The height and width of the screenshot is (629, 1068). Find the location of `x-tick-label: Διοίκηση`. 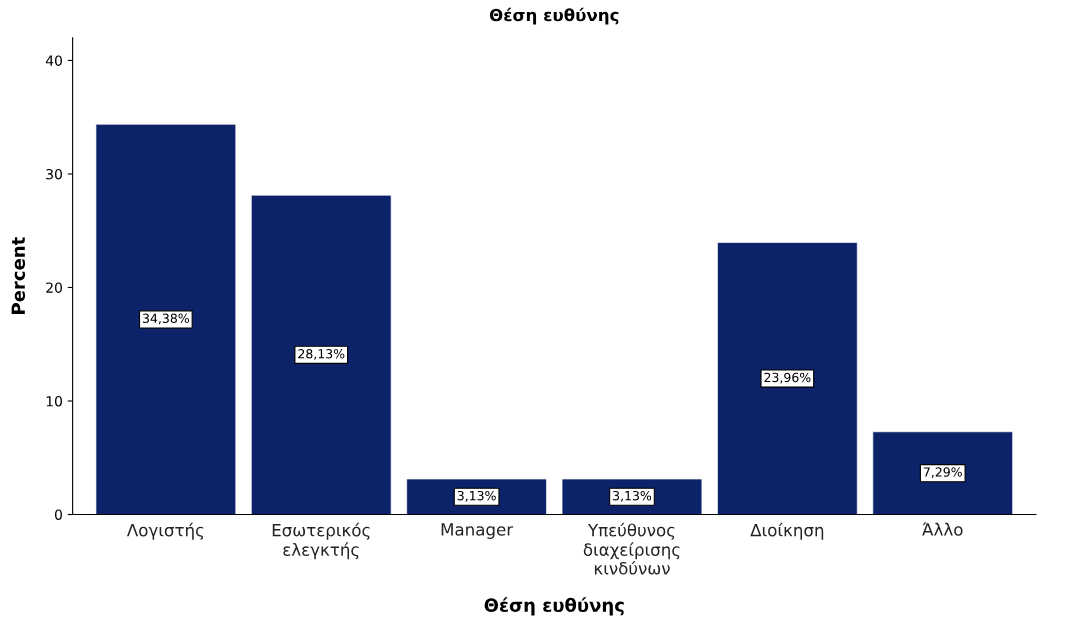

x-tick-label: Διοίκηση is located at coordinates (787, 531).